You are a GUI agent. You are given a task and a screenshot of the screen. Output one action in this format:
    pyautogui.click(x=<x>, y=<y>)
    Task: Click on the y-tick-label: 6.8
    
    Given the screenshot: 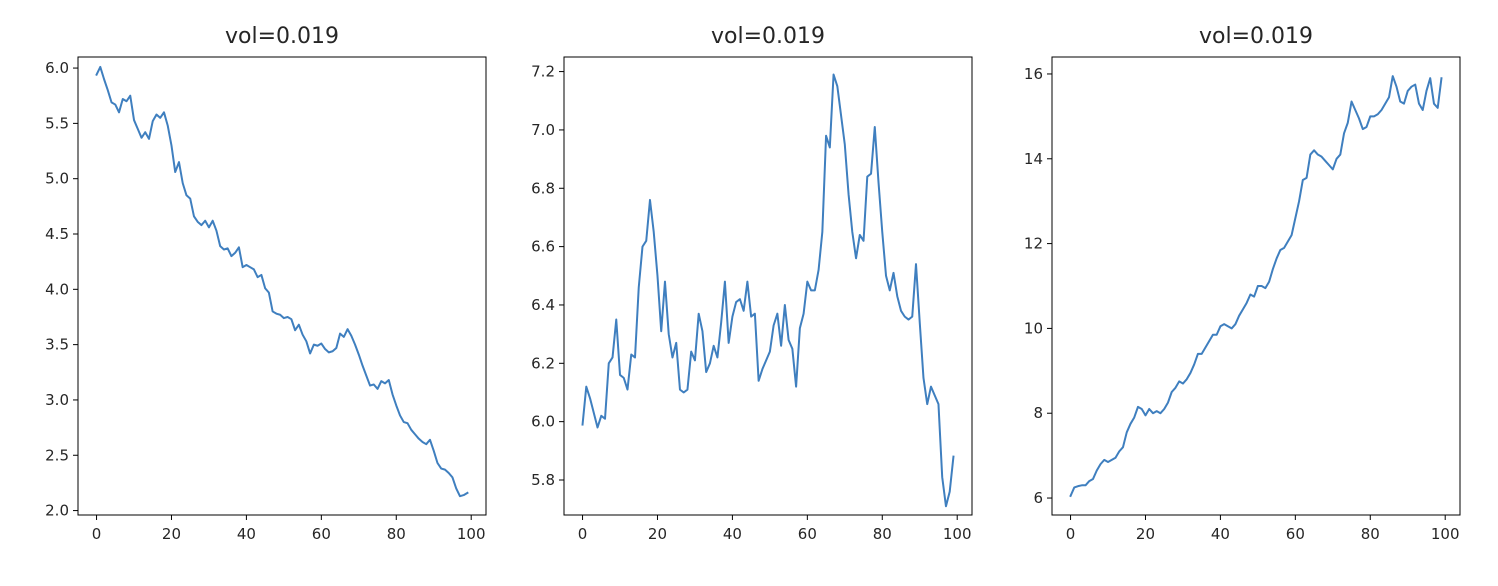 What is the action you would take?
    pyautogui.click(x=543, y=188)
    